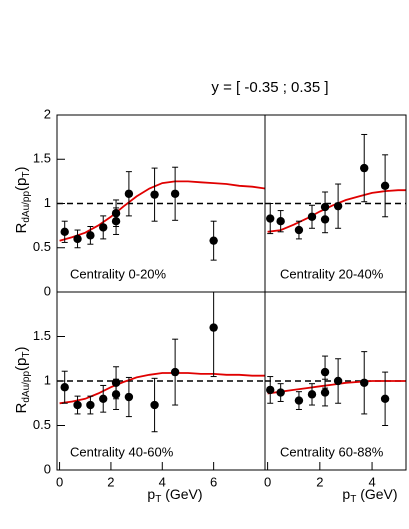  I want to click on panel-frame, so click(335, 381).